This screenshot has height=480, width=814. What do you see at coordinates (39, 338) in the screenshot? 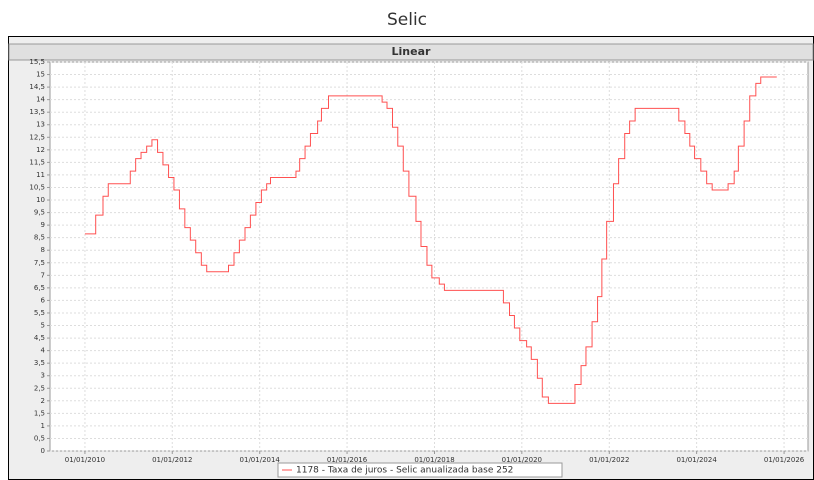
I see `y-tick-label: 4,5` at bounding box center [39, 338].